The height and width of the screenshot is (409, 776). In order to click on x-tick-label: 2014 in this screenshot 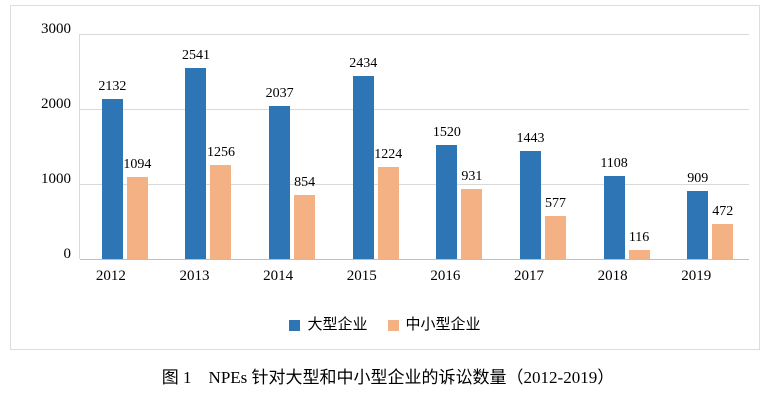, I will do `click(278, 276)`.